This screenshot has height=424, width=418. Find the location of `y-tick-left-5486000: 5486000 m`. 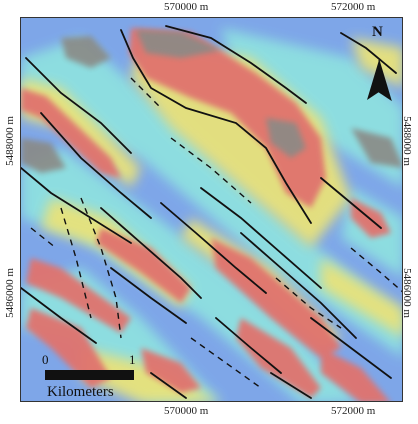

y-tick-left-5486000: 5486000 m is located at coordinates (10, 293).